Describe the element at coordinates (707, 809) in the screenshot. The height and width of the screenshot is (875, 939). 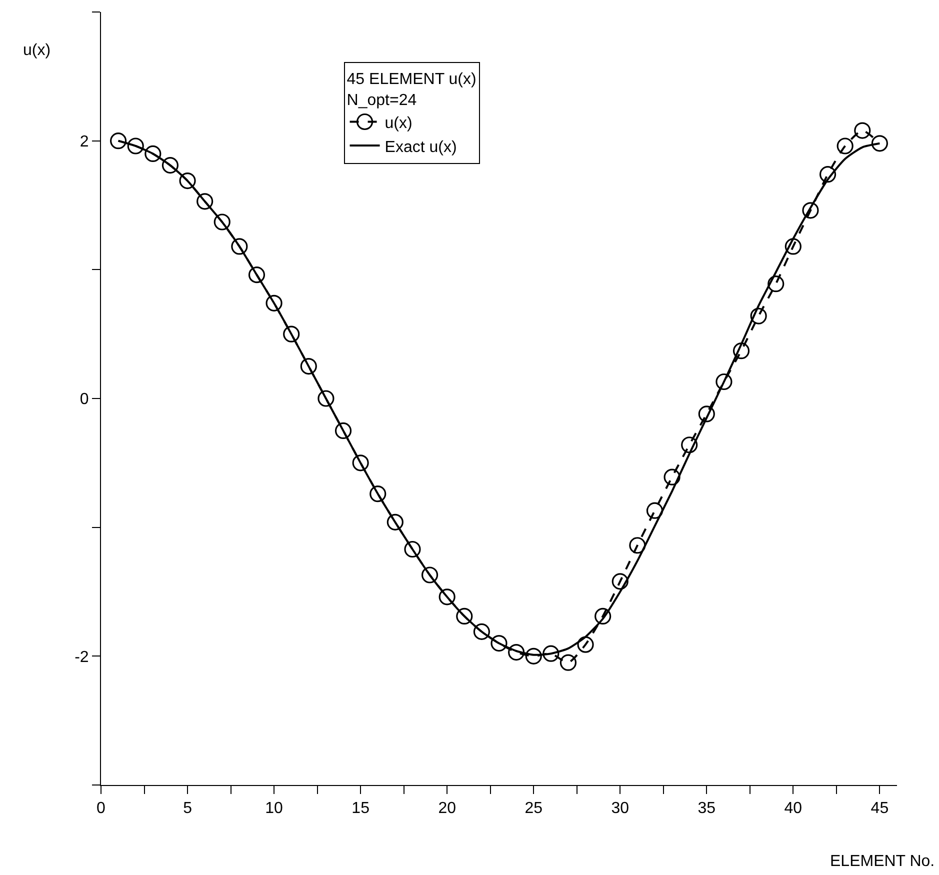
I see `x-tick-label: 35` at that location.